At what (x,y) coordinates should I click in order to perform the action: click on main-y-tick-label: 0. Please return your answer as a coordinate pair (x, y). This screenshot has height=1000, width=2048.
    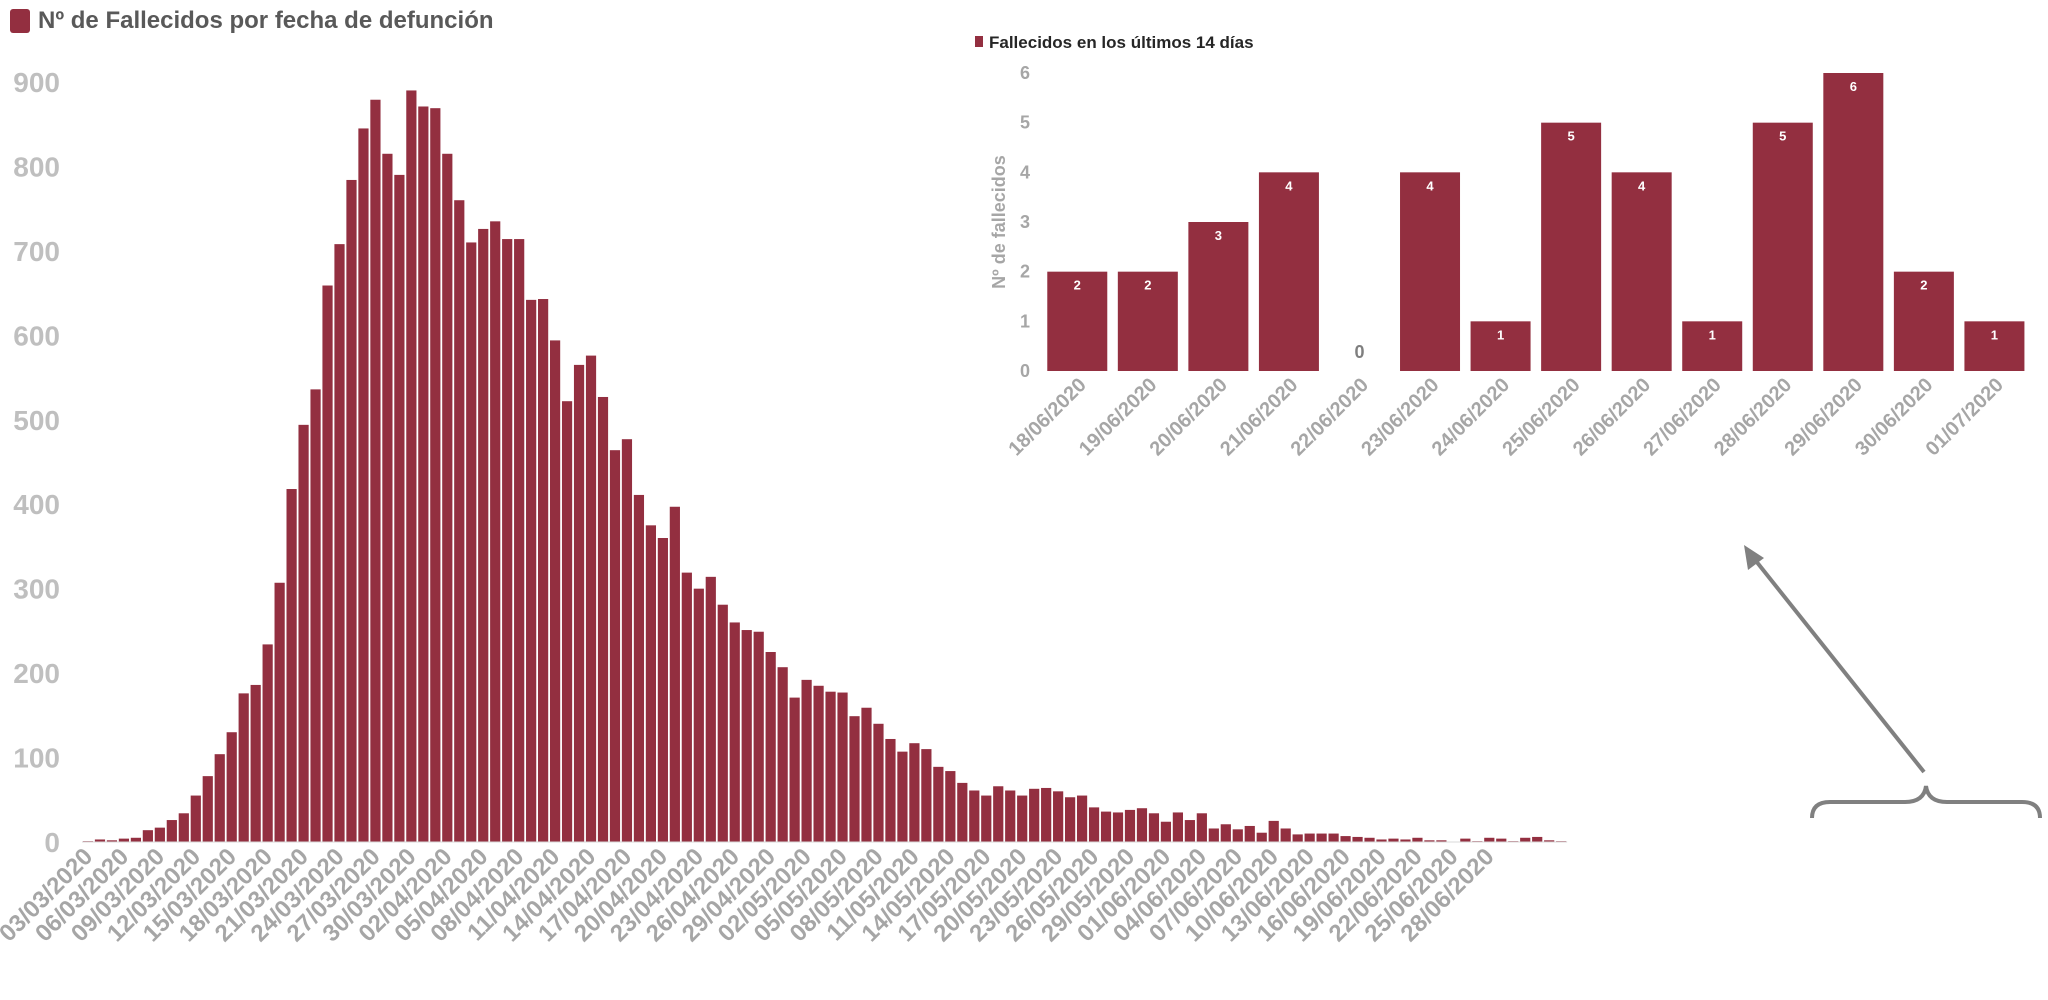
    Looking at the image, I should click on (52, 842).